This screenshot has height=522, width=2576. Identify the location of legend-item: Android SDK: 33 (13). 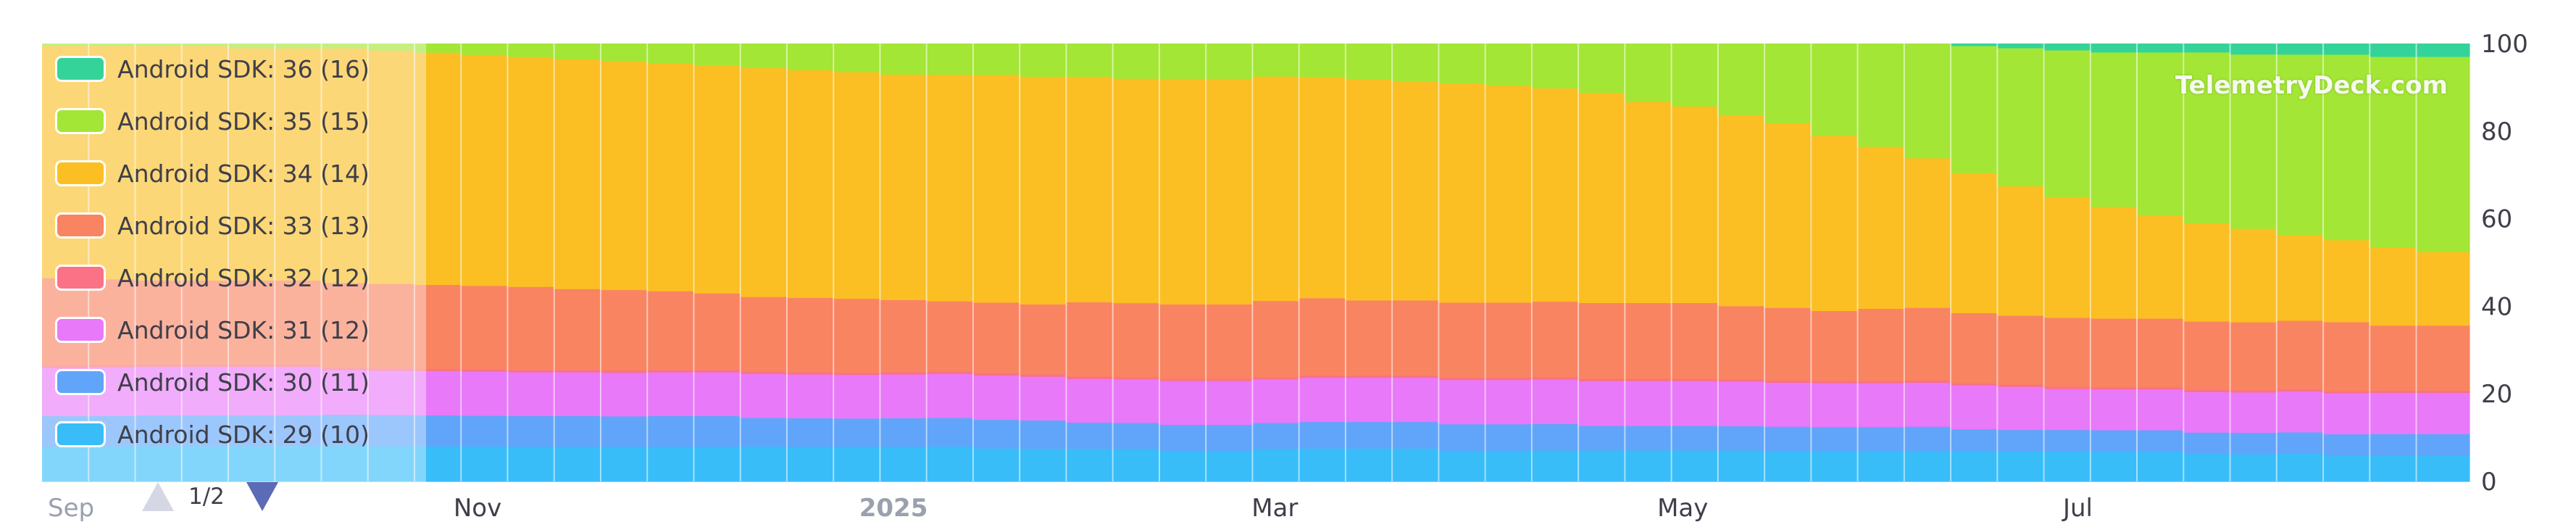
(212, 225).